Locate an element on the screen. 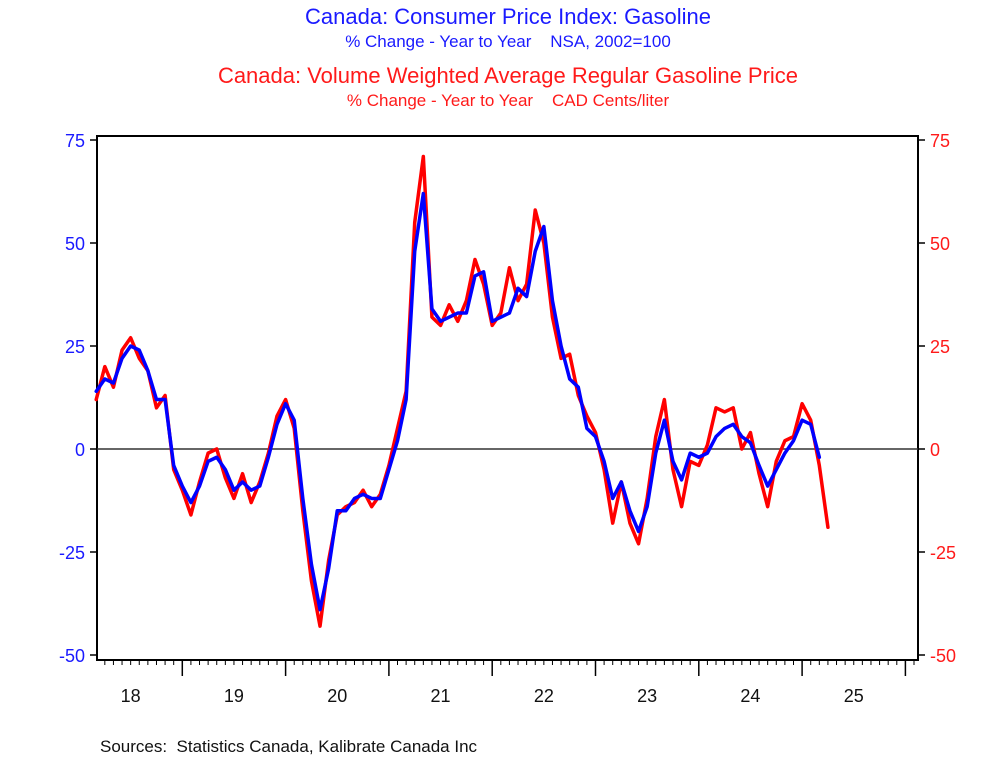  left-y-tick-label: 75 is located at coordinates (75, 141).